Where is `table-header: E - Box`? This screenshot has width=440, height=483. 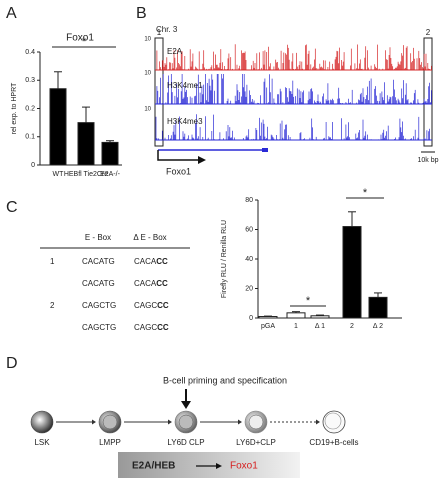
table-header: E - Box is located at coordinates (98, 237).